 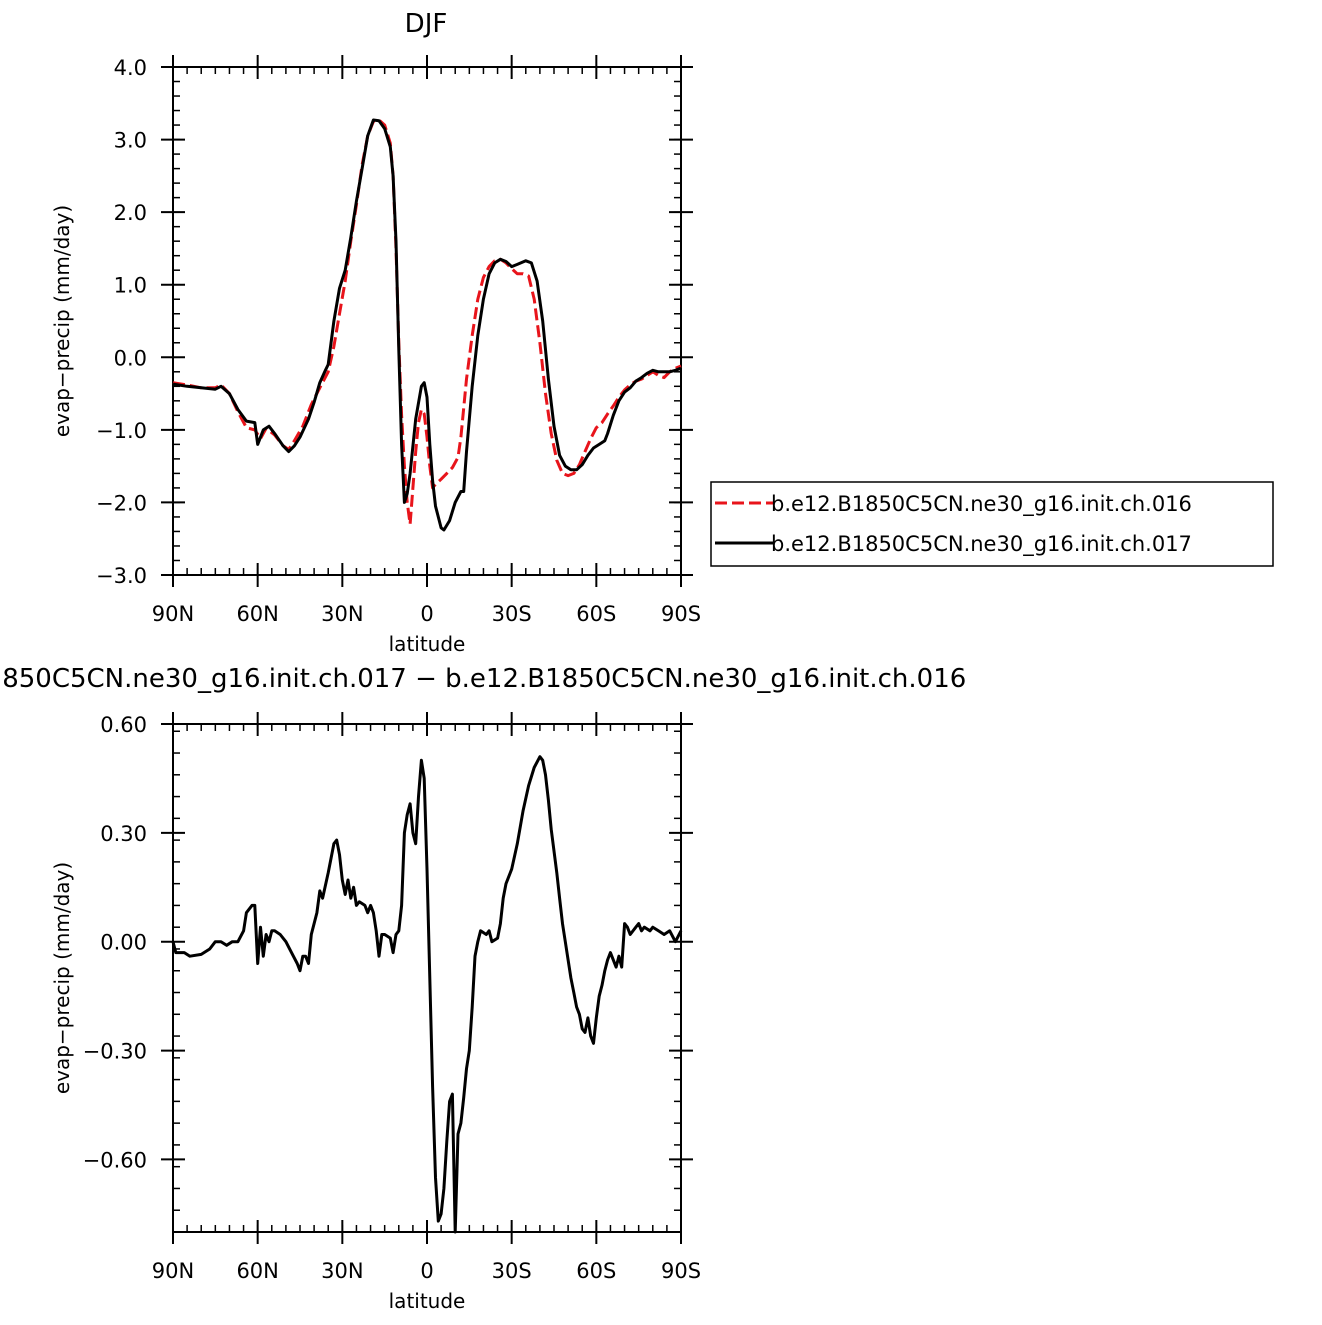 I want to click on legend-box, so click(x=992, y=524).